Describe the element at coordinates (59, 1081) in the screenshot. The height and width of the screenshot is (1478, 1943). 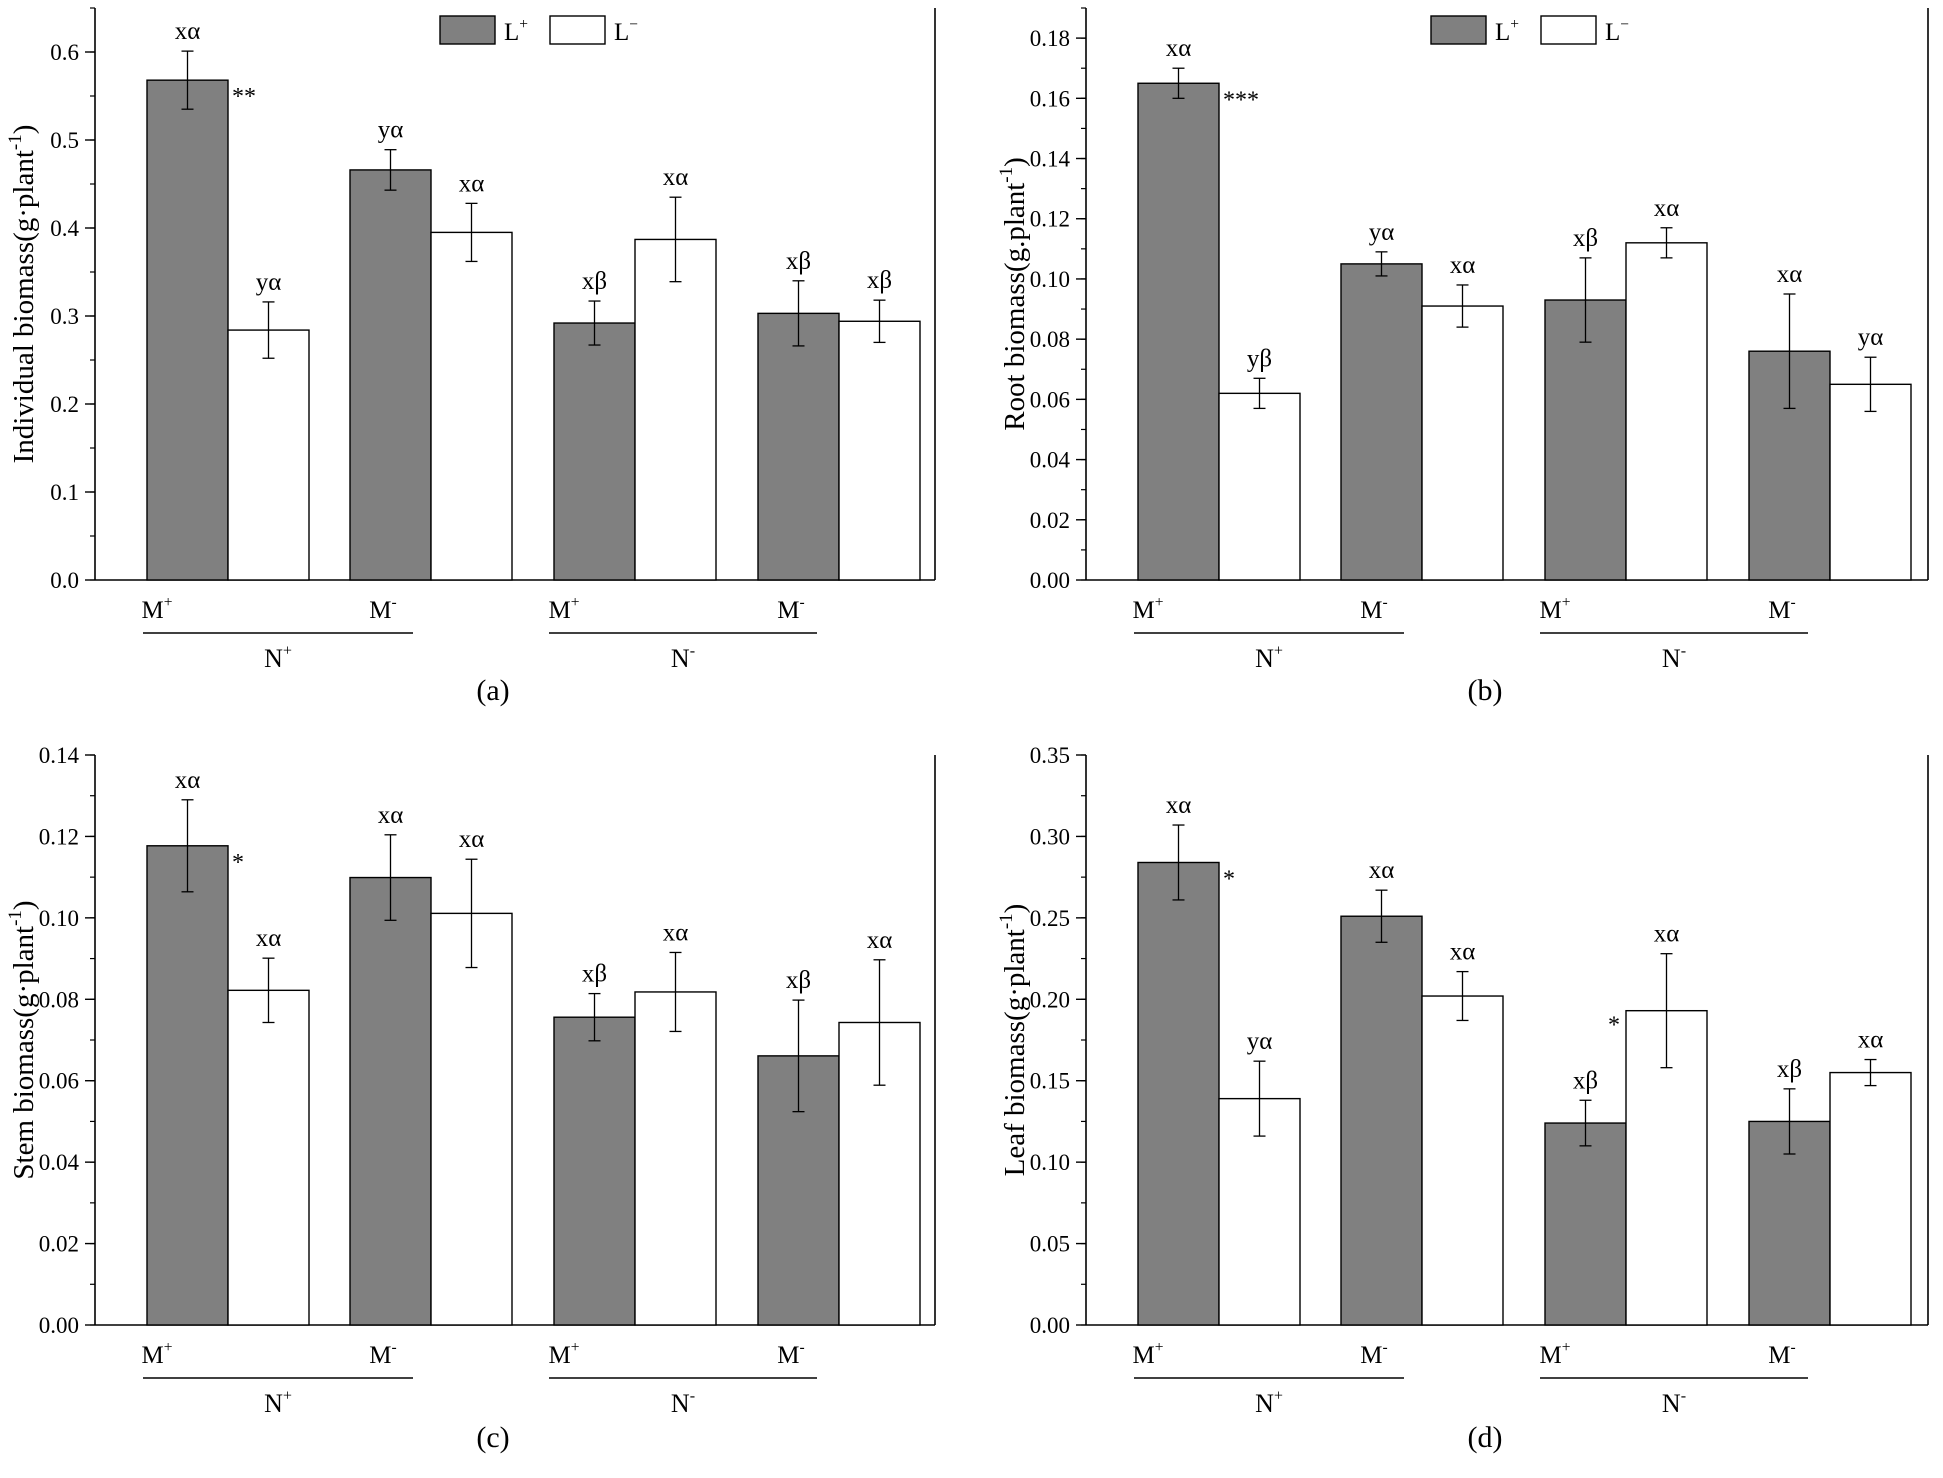
I see `y-tick-label: 0.06` at that location.